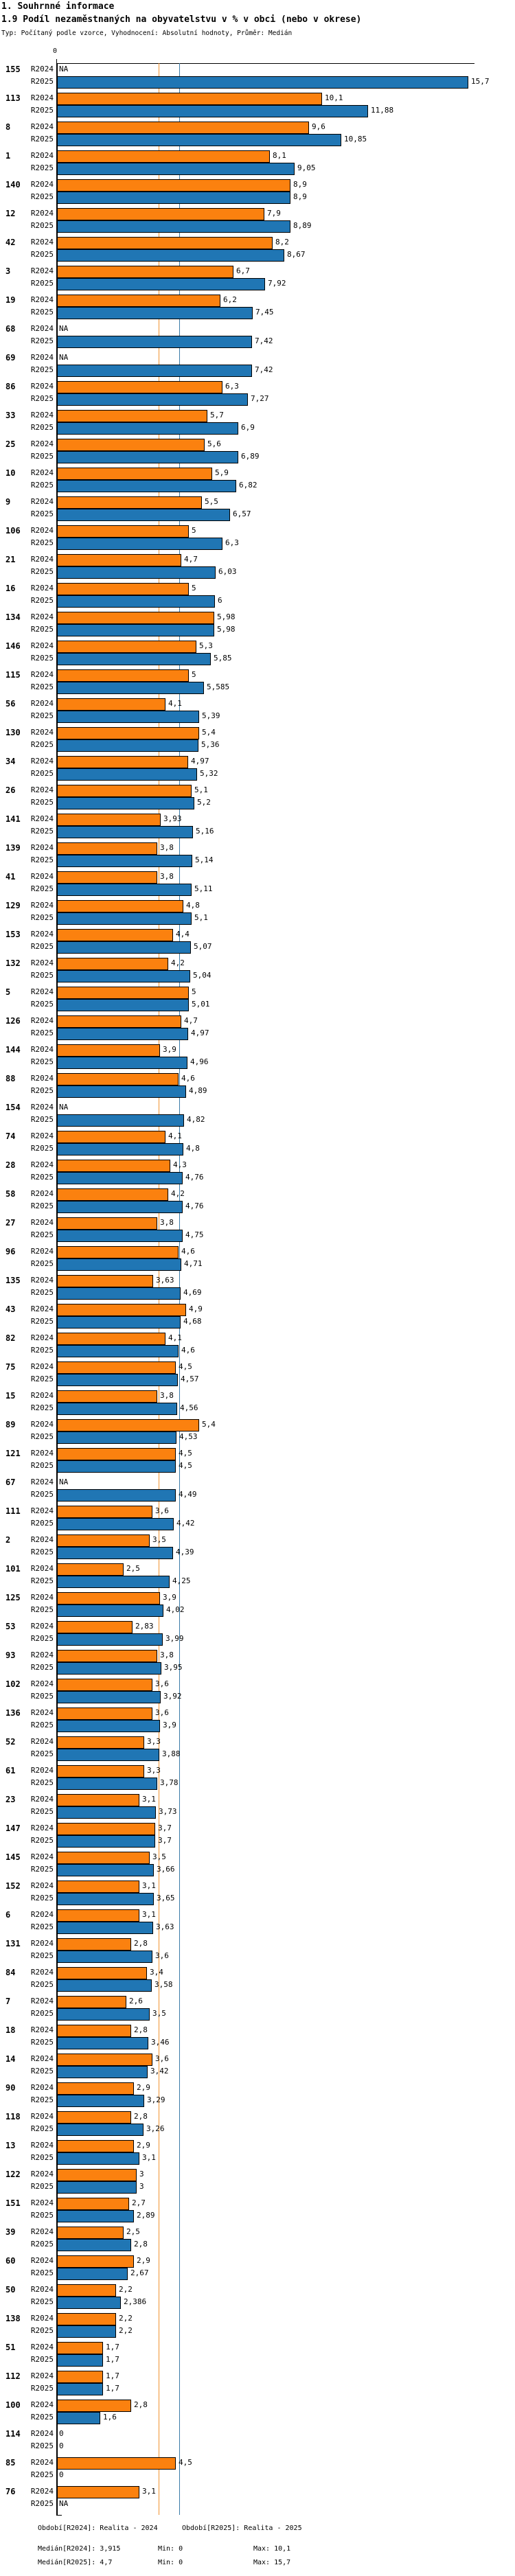 This screenshot has height=2576, width=515. Describe the element at coordinates (162, 1511) in the screenshot. I see `value-label-r2024: 3,6` at that location.